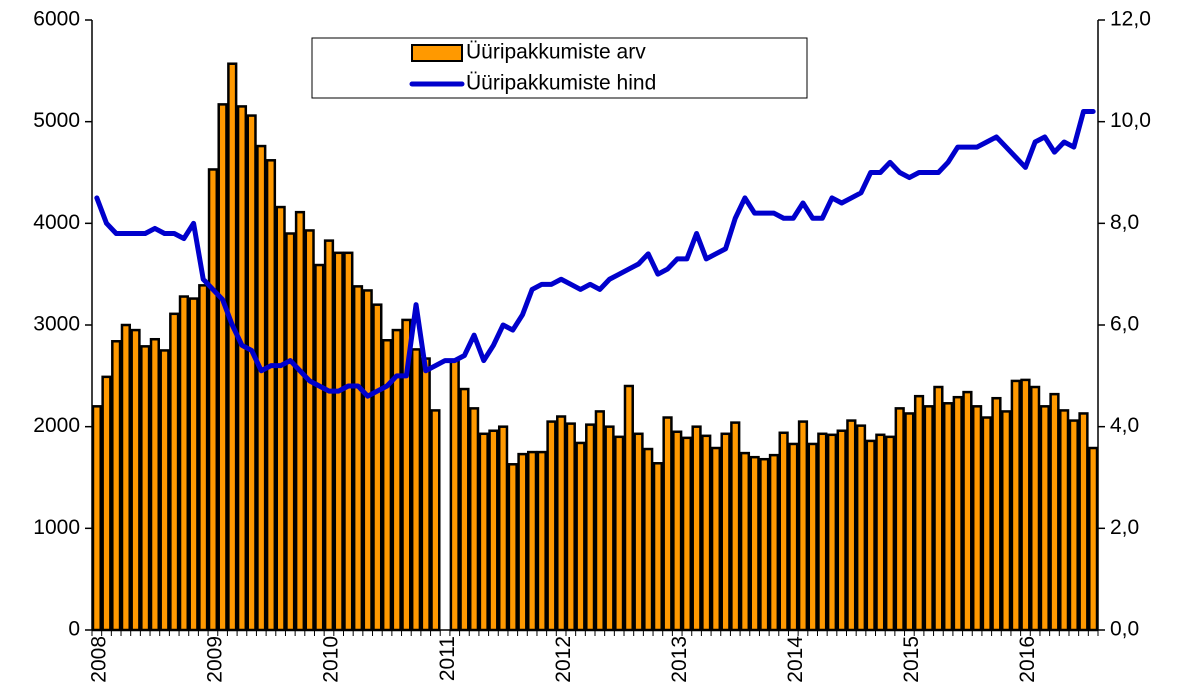 The image size is (1184, 700). Describe the element at coordinates (74, 629) in the screenshot. I see `y-tick-label: 0` at that location.